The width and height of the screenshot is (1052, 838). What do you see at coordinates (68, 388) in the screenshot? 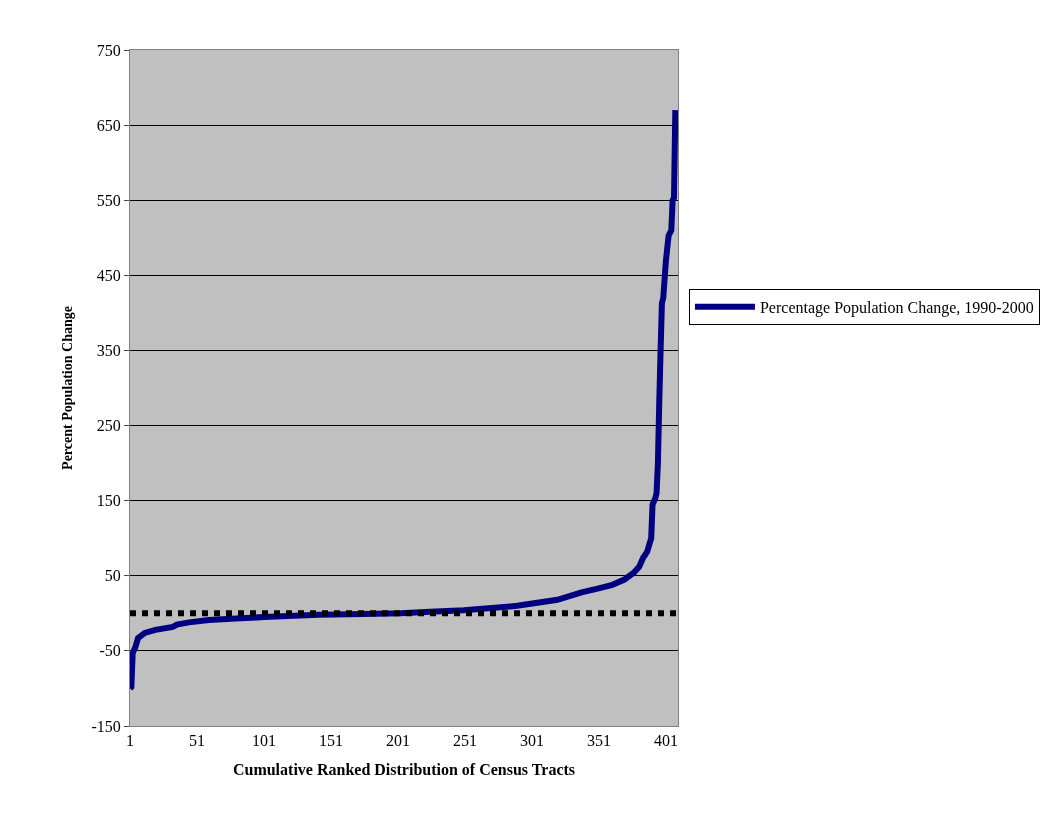
I see `y-axis-title: Percent Population Change` at bounding box center [68, 388].